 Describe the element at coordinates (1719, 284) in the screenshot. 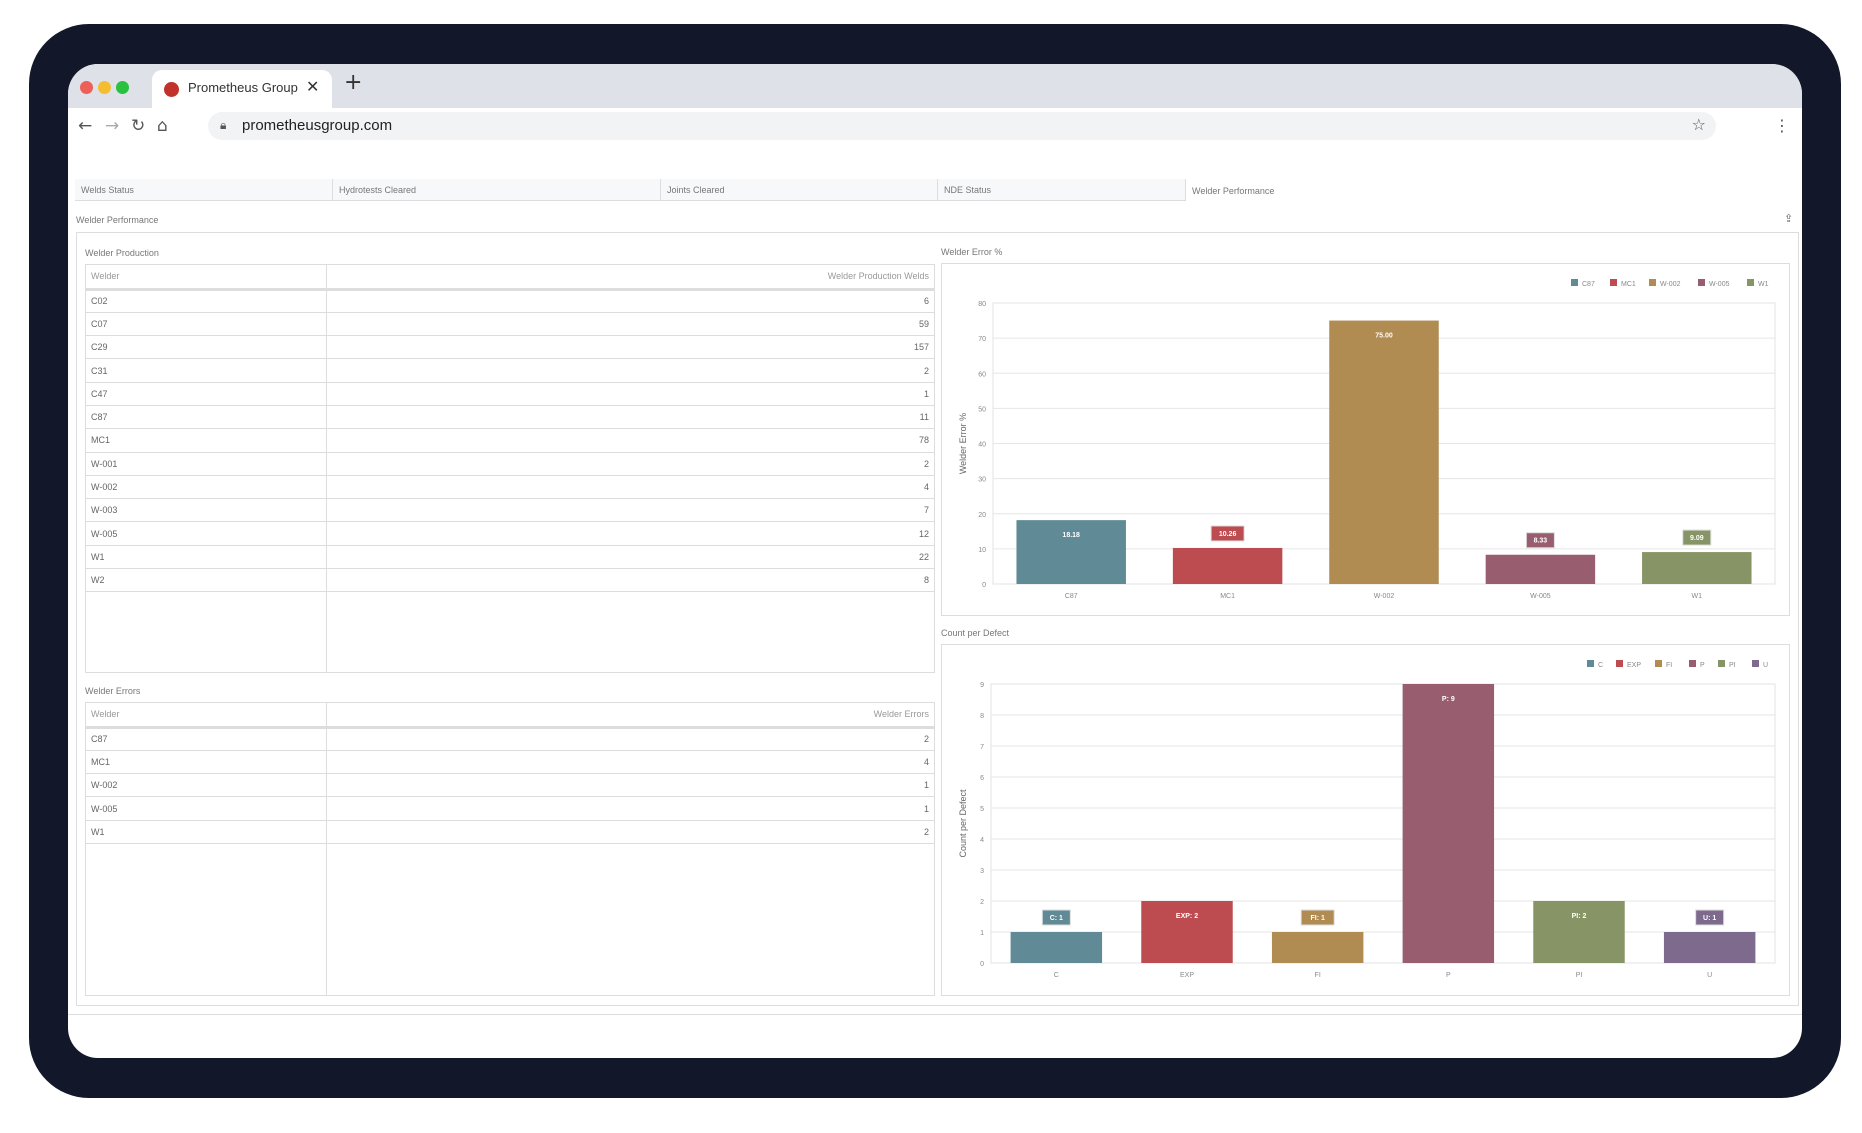

I see `legend-label: W-005` at that location.